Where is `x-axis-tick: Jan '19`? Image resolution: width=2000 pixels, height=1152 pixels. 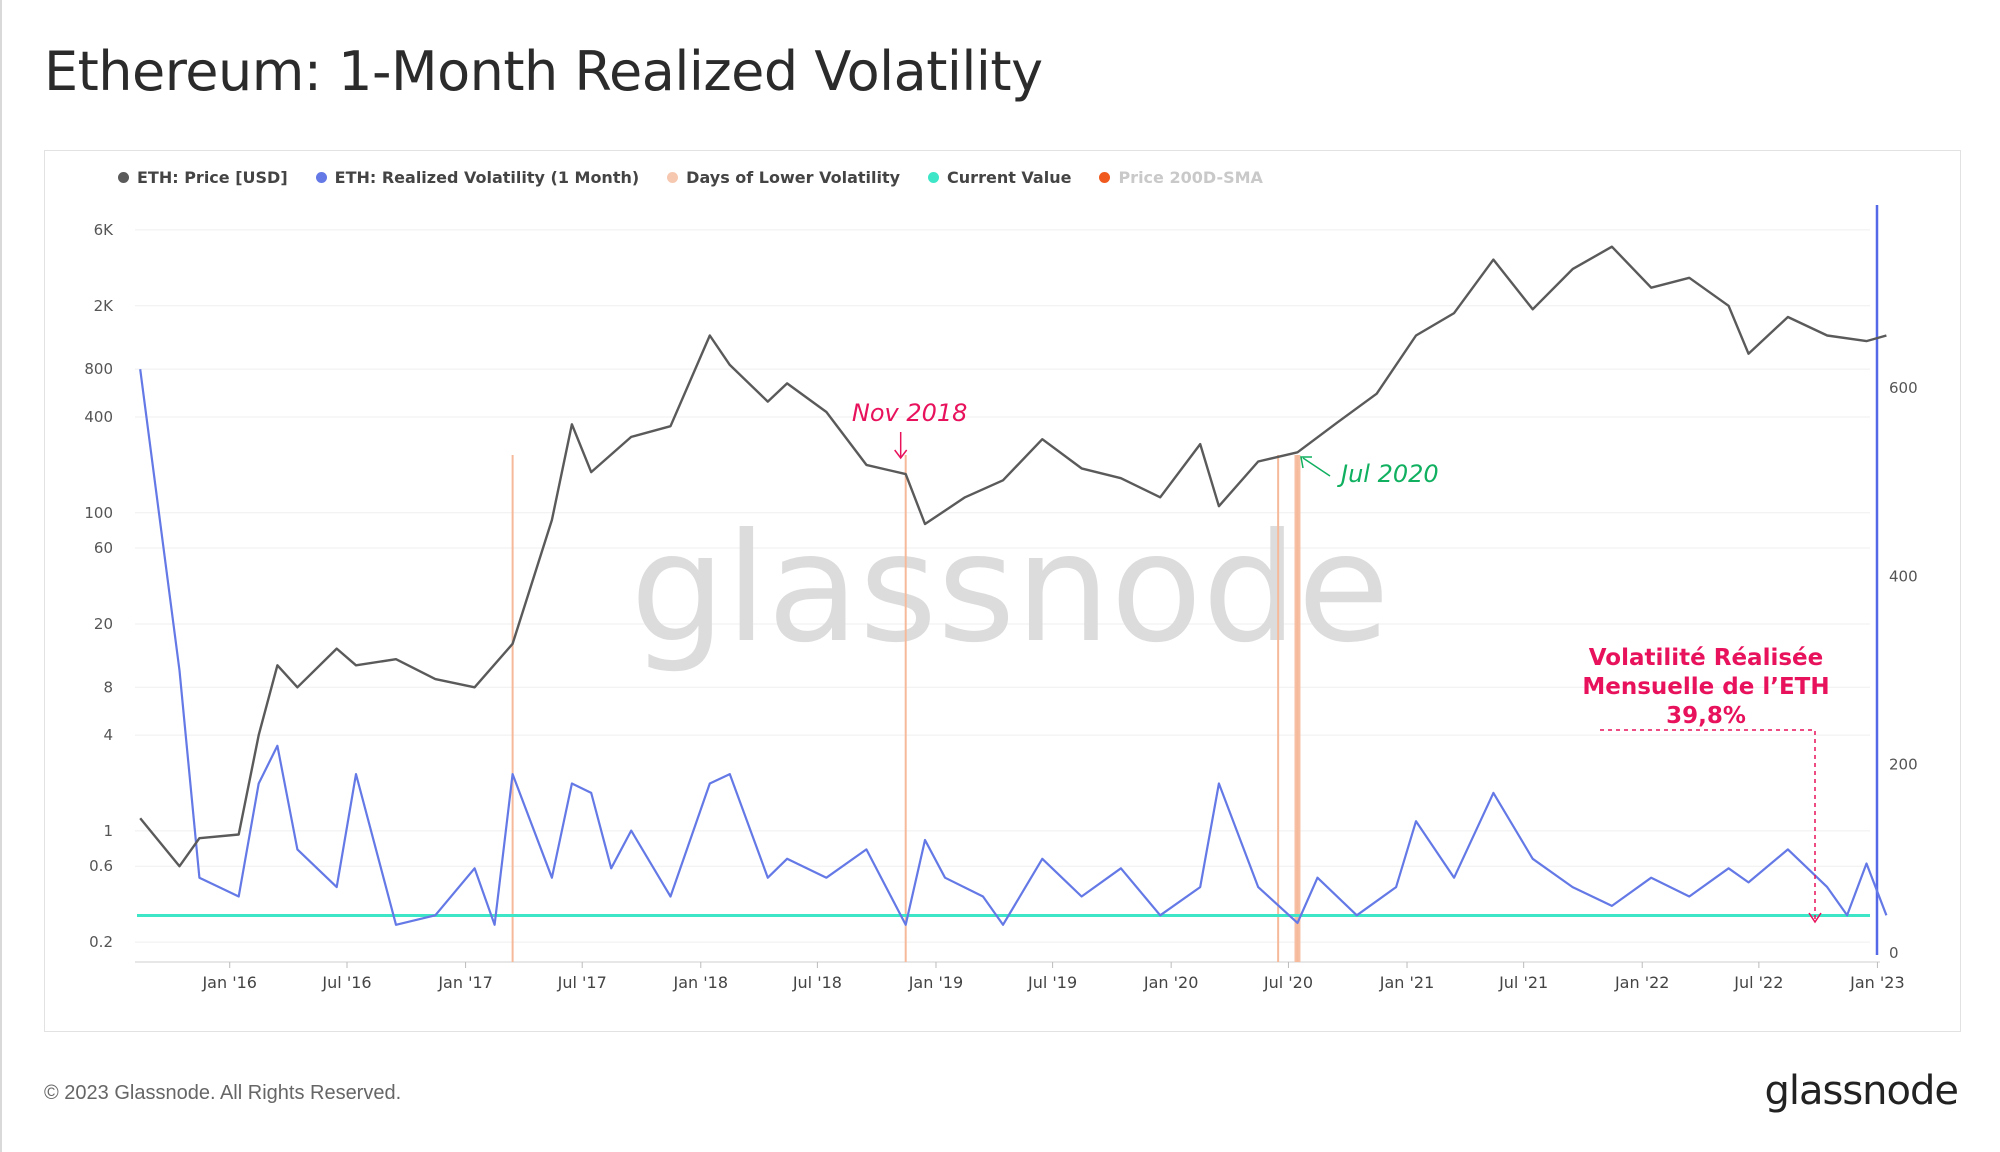 x-axis-tick: Jan '19 is located at coordinates (936, 982).